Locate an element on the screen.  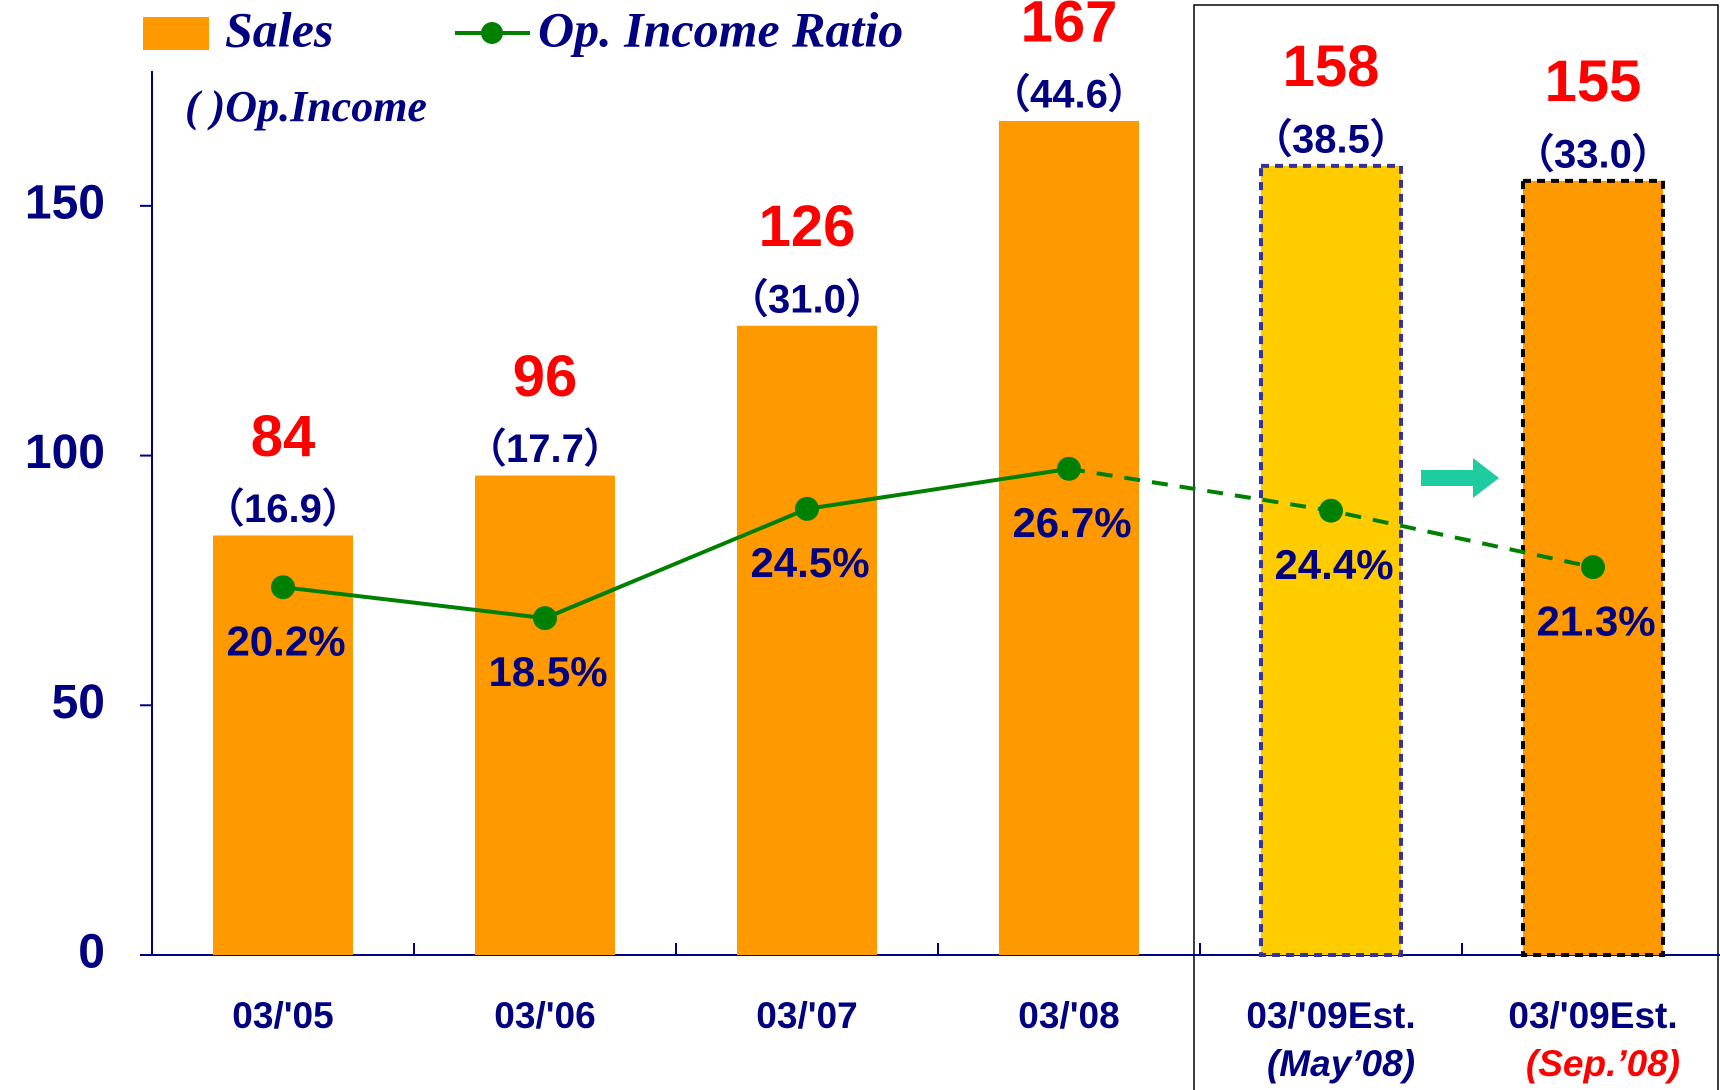
legend-swatch is located at coordinates (176, 33).